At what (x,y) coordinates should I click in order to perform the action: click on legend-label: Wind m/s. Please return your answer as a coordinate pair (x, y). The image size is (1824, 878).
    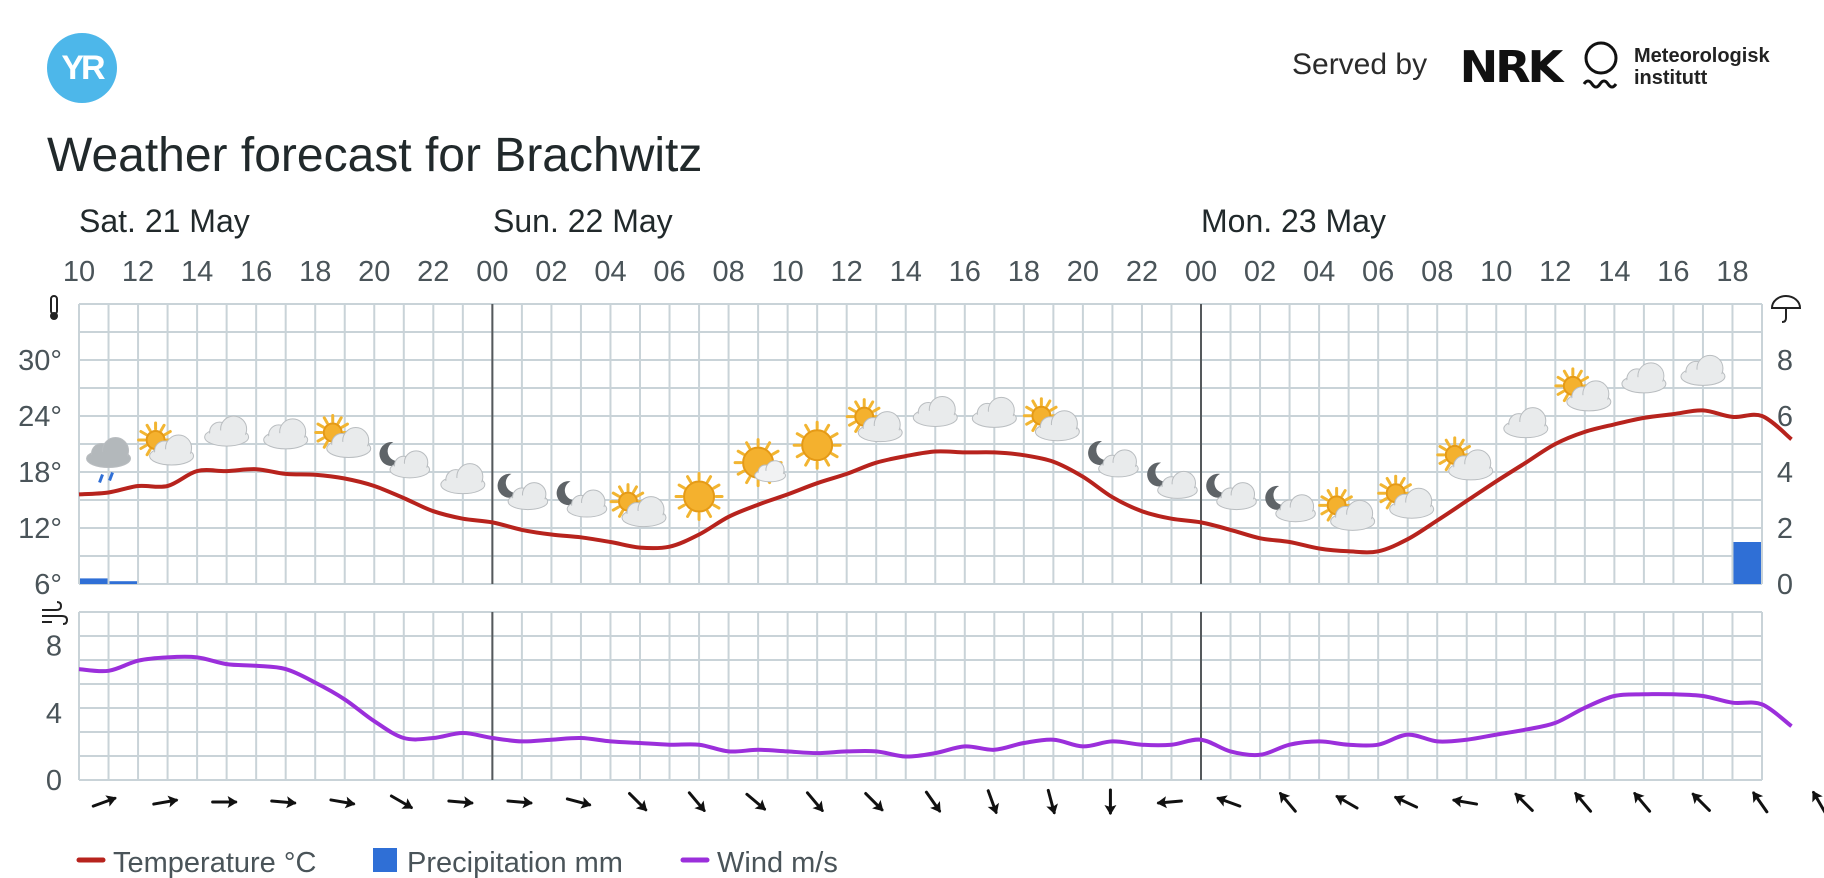
    Looking at the image, I should click on (777, 862).